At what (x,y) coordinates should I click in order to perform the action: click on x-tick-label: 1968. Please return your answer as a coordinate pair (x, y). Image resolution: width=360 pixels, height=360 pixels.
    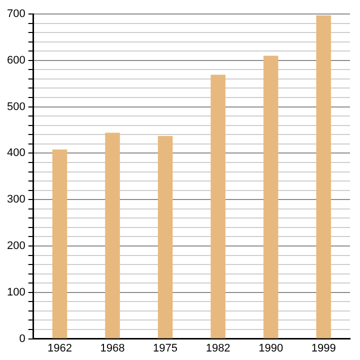
    Looking at the image, I should click on (112, 348).